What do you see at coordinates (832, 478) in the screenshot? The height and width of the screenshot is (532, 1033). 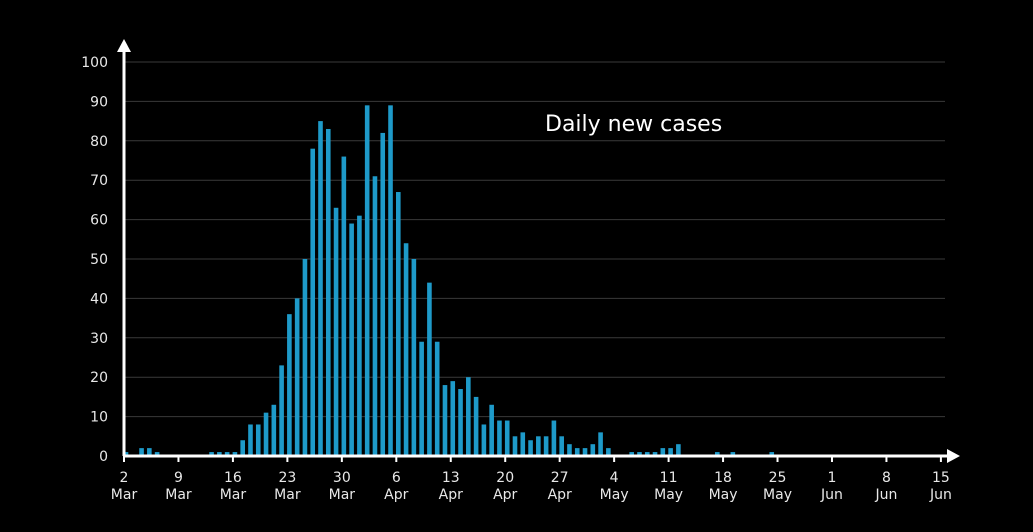 I see `x-tick-day: 1` at bounding box center [832, 478].